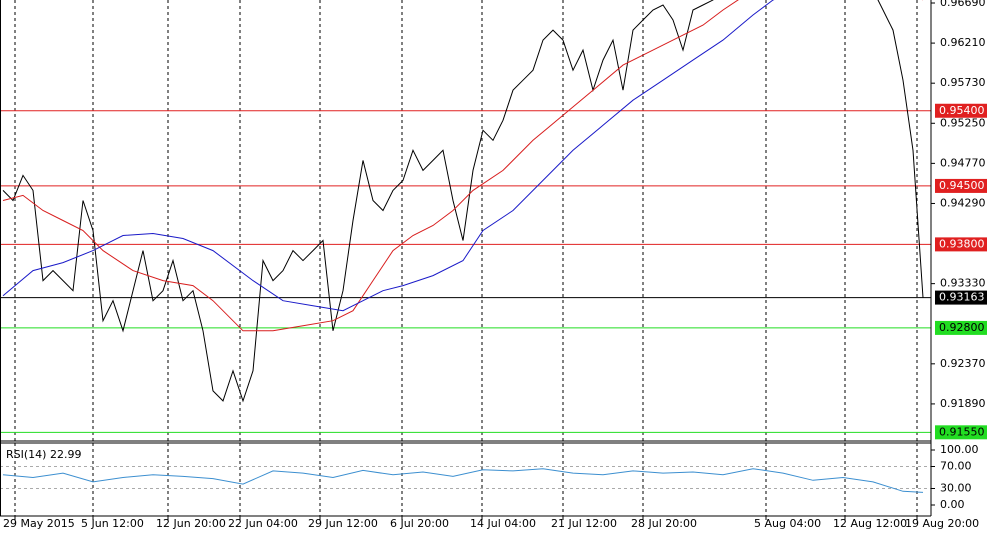 The width and height of the screenshot is (1001, 538). What do you see at coordinates (963, 283) in the screenshot?
I see `y-tick-label: 0.93330` at bounding box center [963, 283].